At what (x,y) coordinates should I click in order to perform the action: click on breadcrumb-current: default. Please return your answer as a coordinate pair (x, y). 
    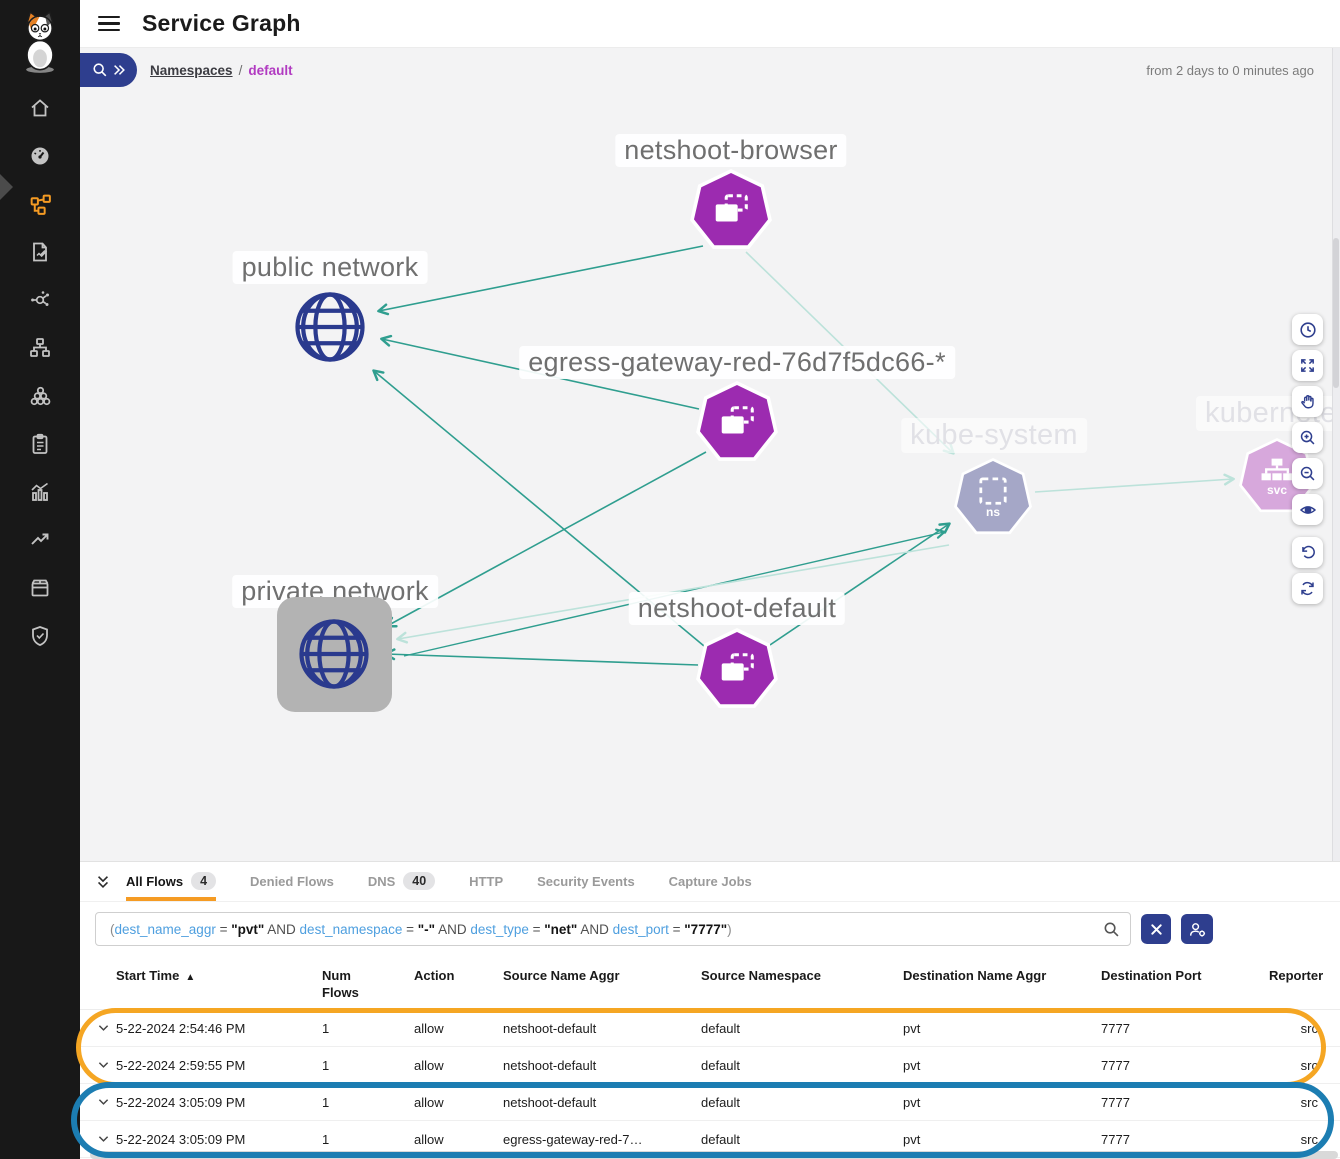
    Looking at the image, I should click on (270, 70).